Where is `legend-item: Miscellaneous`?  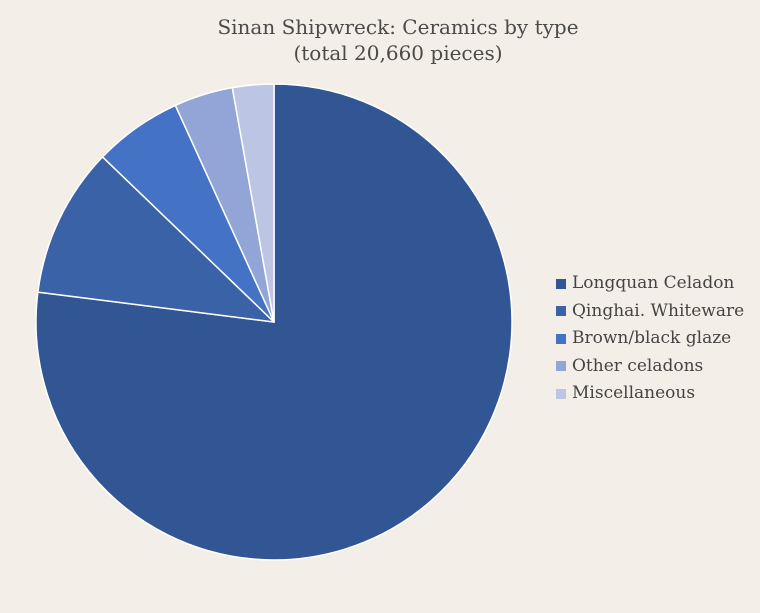
legend-item: Miscellaneous is located at coordinates (650, 394).